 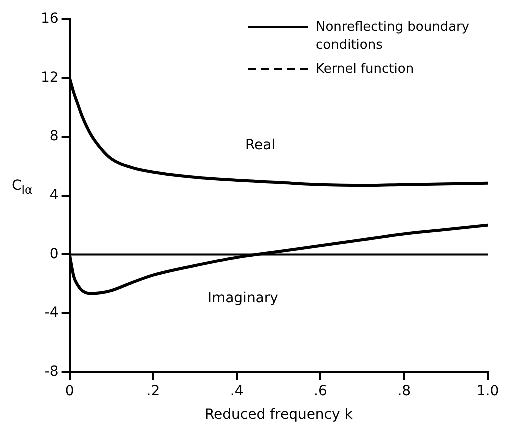 What do you see at coordinates (51, 372) in the screenshot?
I see `y-tick-label: -8` at bounding box center [51, 372].